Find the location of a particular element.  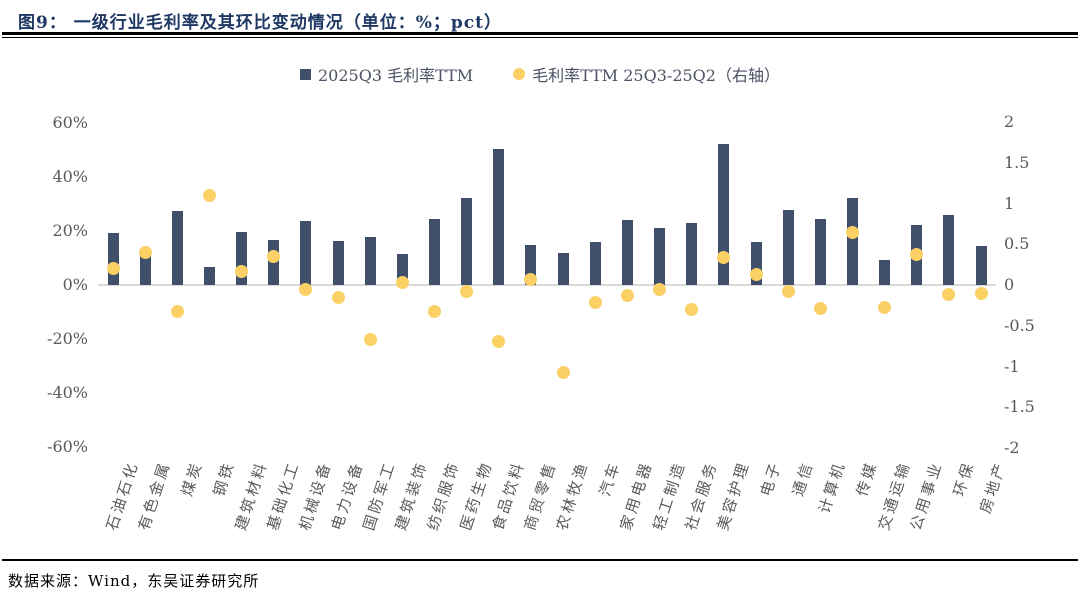

legend-item-bar-series: 2025Q3 毛利率TTM is located at coordinates (386, 74).